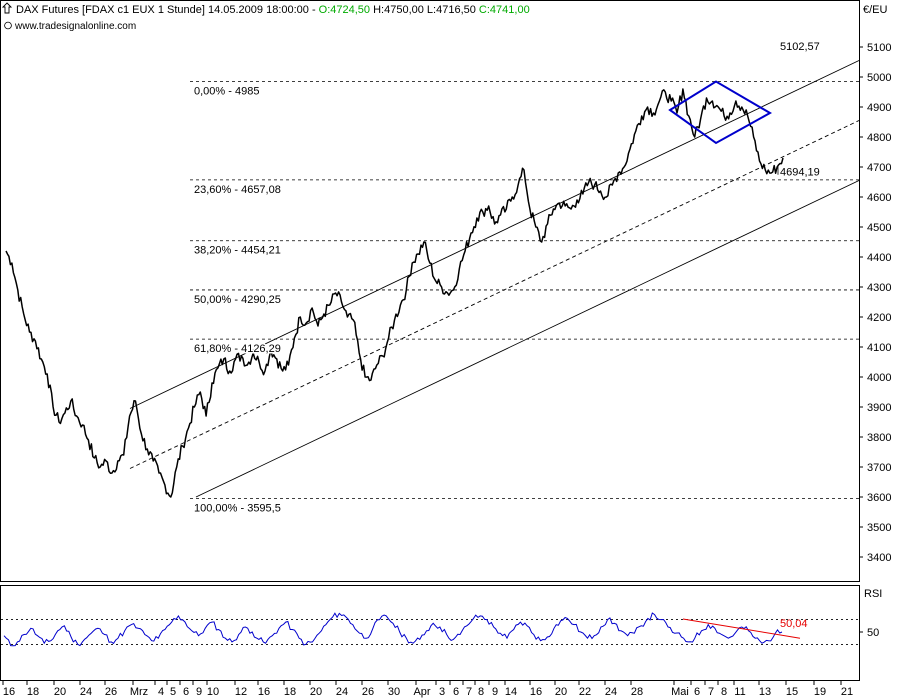 The height and width of the screenshot is (700, 900). What do you see at coordinates (879, 108) in the screenshot?
I see `y-tick-label: 4900` at bounding box center [879, 108].